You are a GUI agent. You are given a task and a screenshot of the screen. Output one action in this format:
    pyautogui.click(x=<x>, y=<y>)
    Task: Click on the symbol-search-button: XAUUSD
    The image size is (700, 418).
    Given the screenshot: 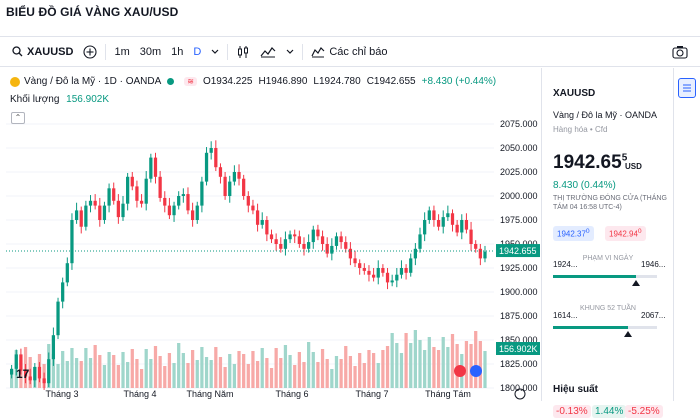 What is the action you would take?
    pyautogui.click(x=39, y=52)
    